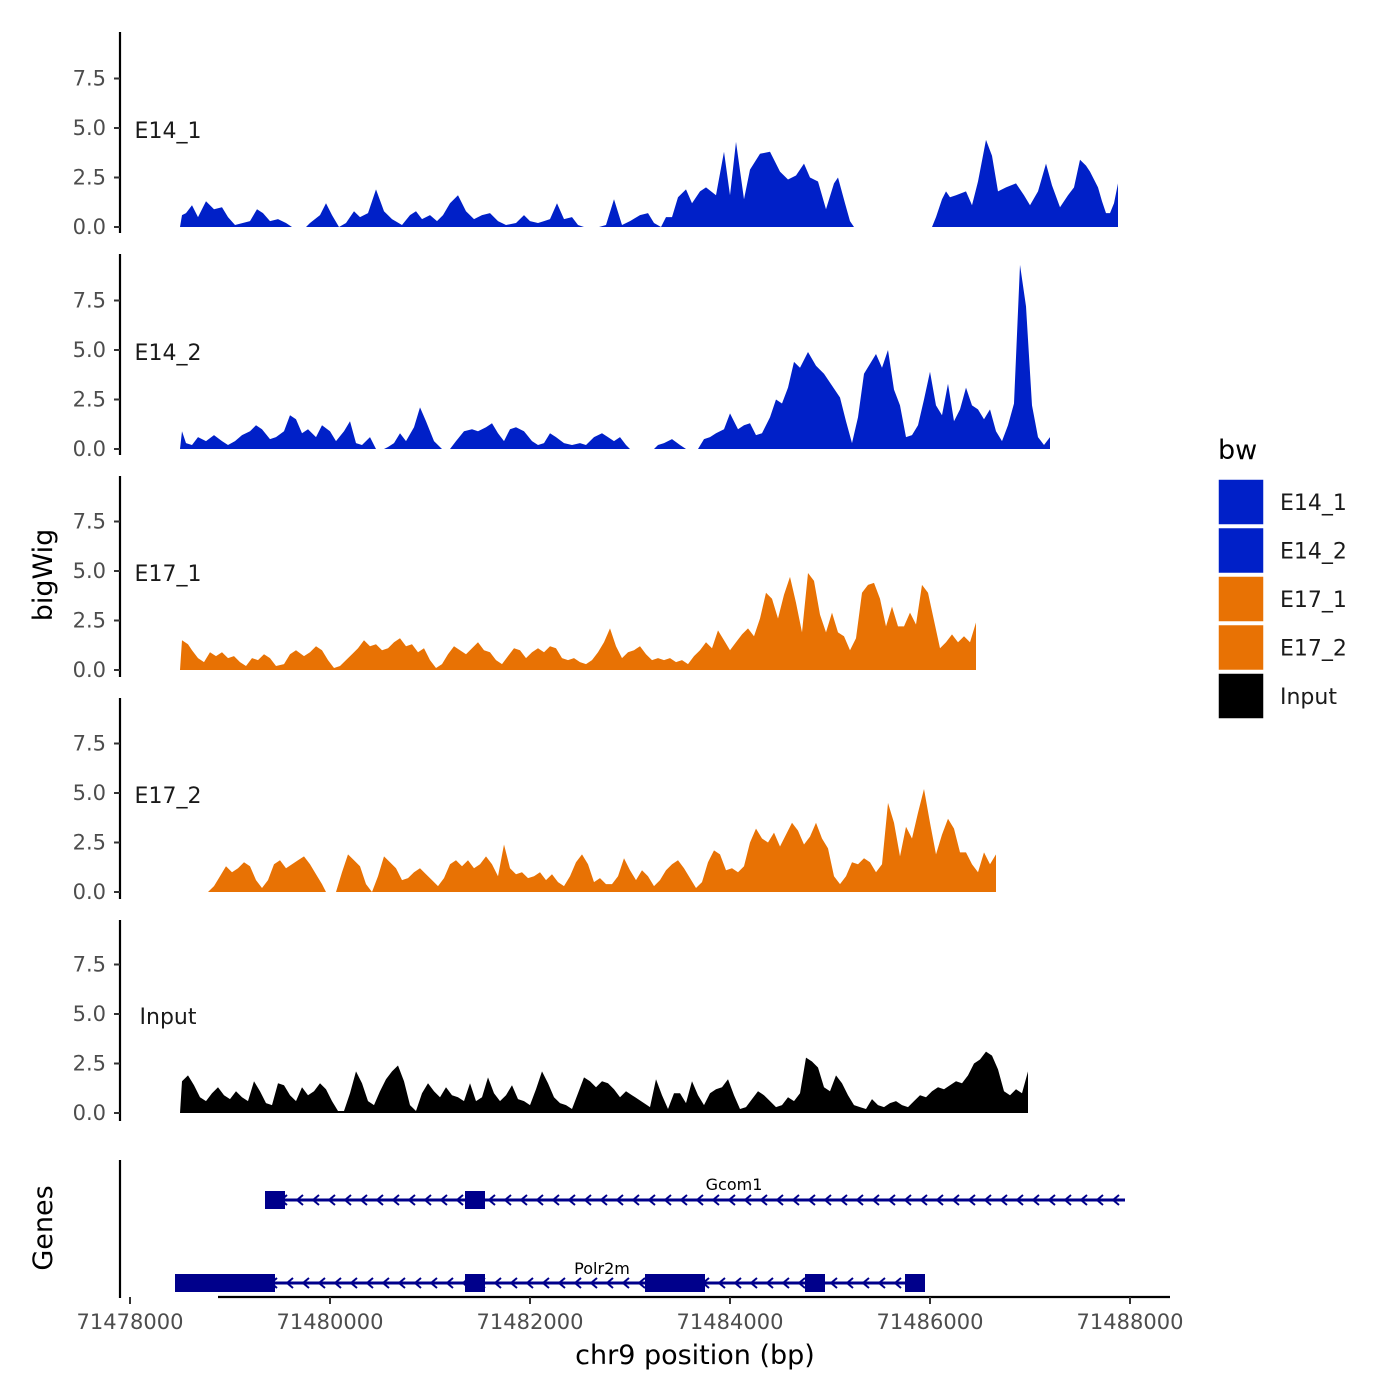 The image size is (1400, 1400). I want to click on legend-title: bw, so click(1237, 450).